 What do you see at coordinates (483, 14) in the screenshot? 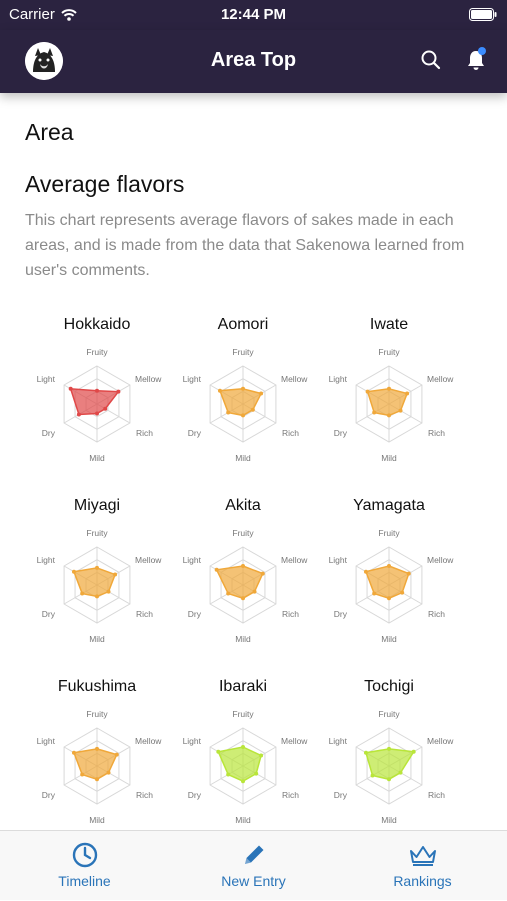
I see `battery-icon` at bounding box center [483, 14].